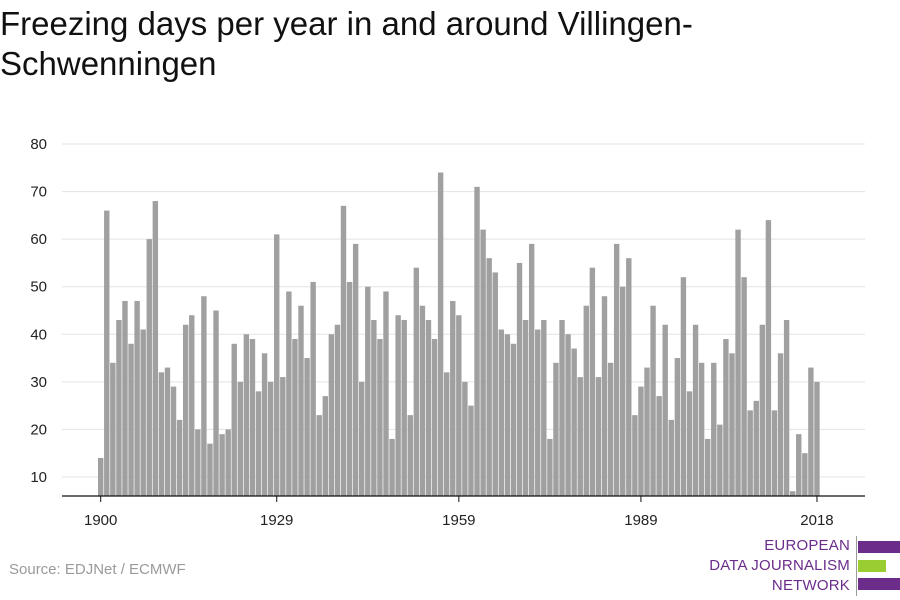 This screenshot has width=900, height=600. I want to click on bar-1907, so click(143, 412).